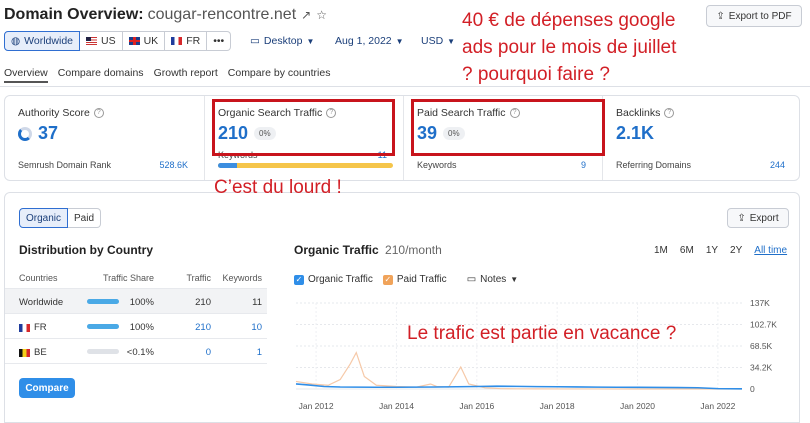 The height and width of the screenshot is (423, 810). I want to click on paid-highlight-box, so click(508, 127).